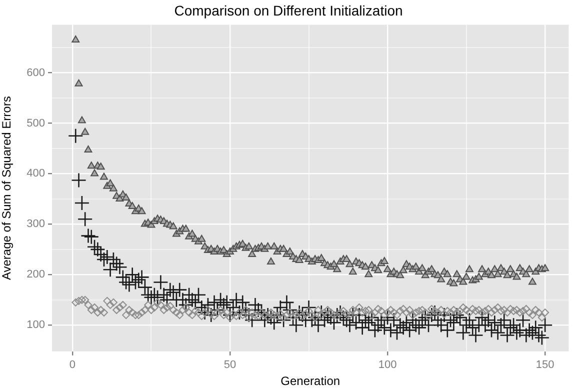  What do you see at coordinates (72, 365) in the screenshot?
I see `x-tick-label: 0` at bounding box center [72, 365].